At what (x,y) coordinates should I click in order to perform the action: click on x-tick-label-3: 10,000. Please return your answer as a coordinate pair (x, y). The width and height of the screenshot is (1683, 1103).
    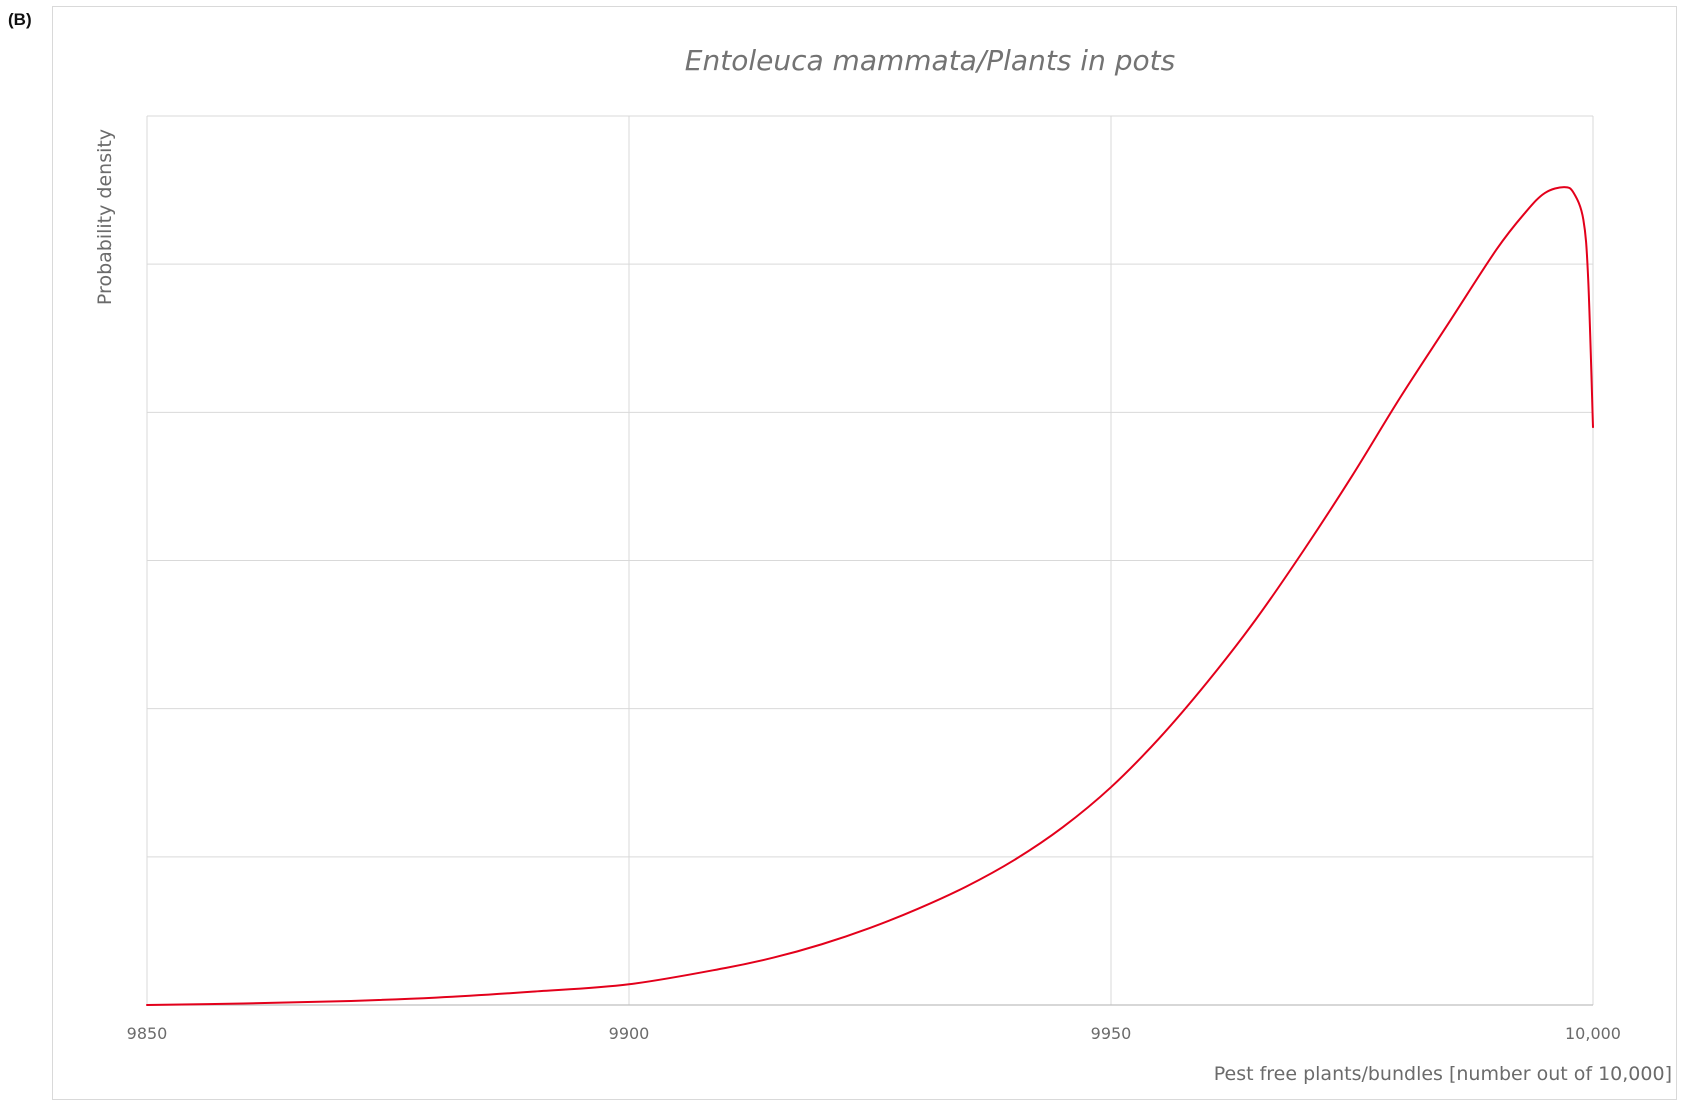
    Looking at the image, I should click on (1593, 1033).